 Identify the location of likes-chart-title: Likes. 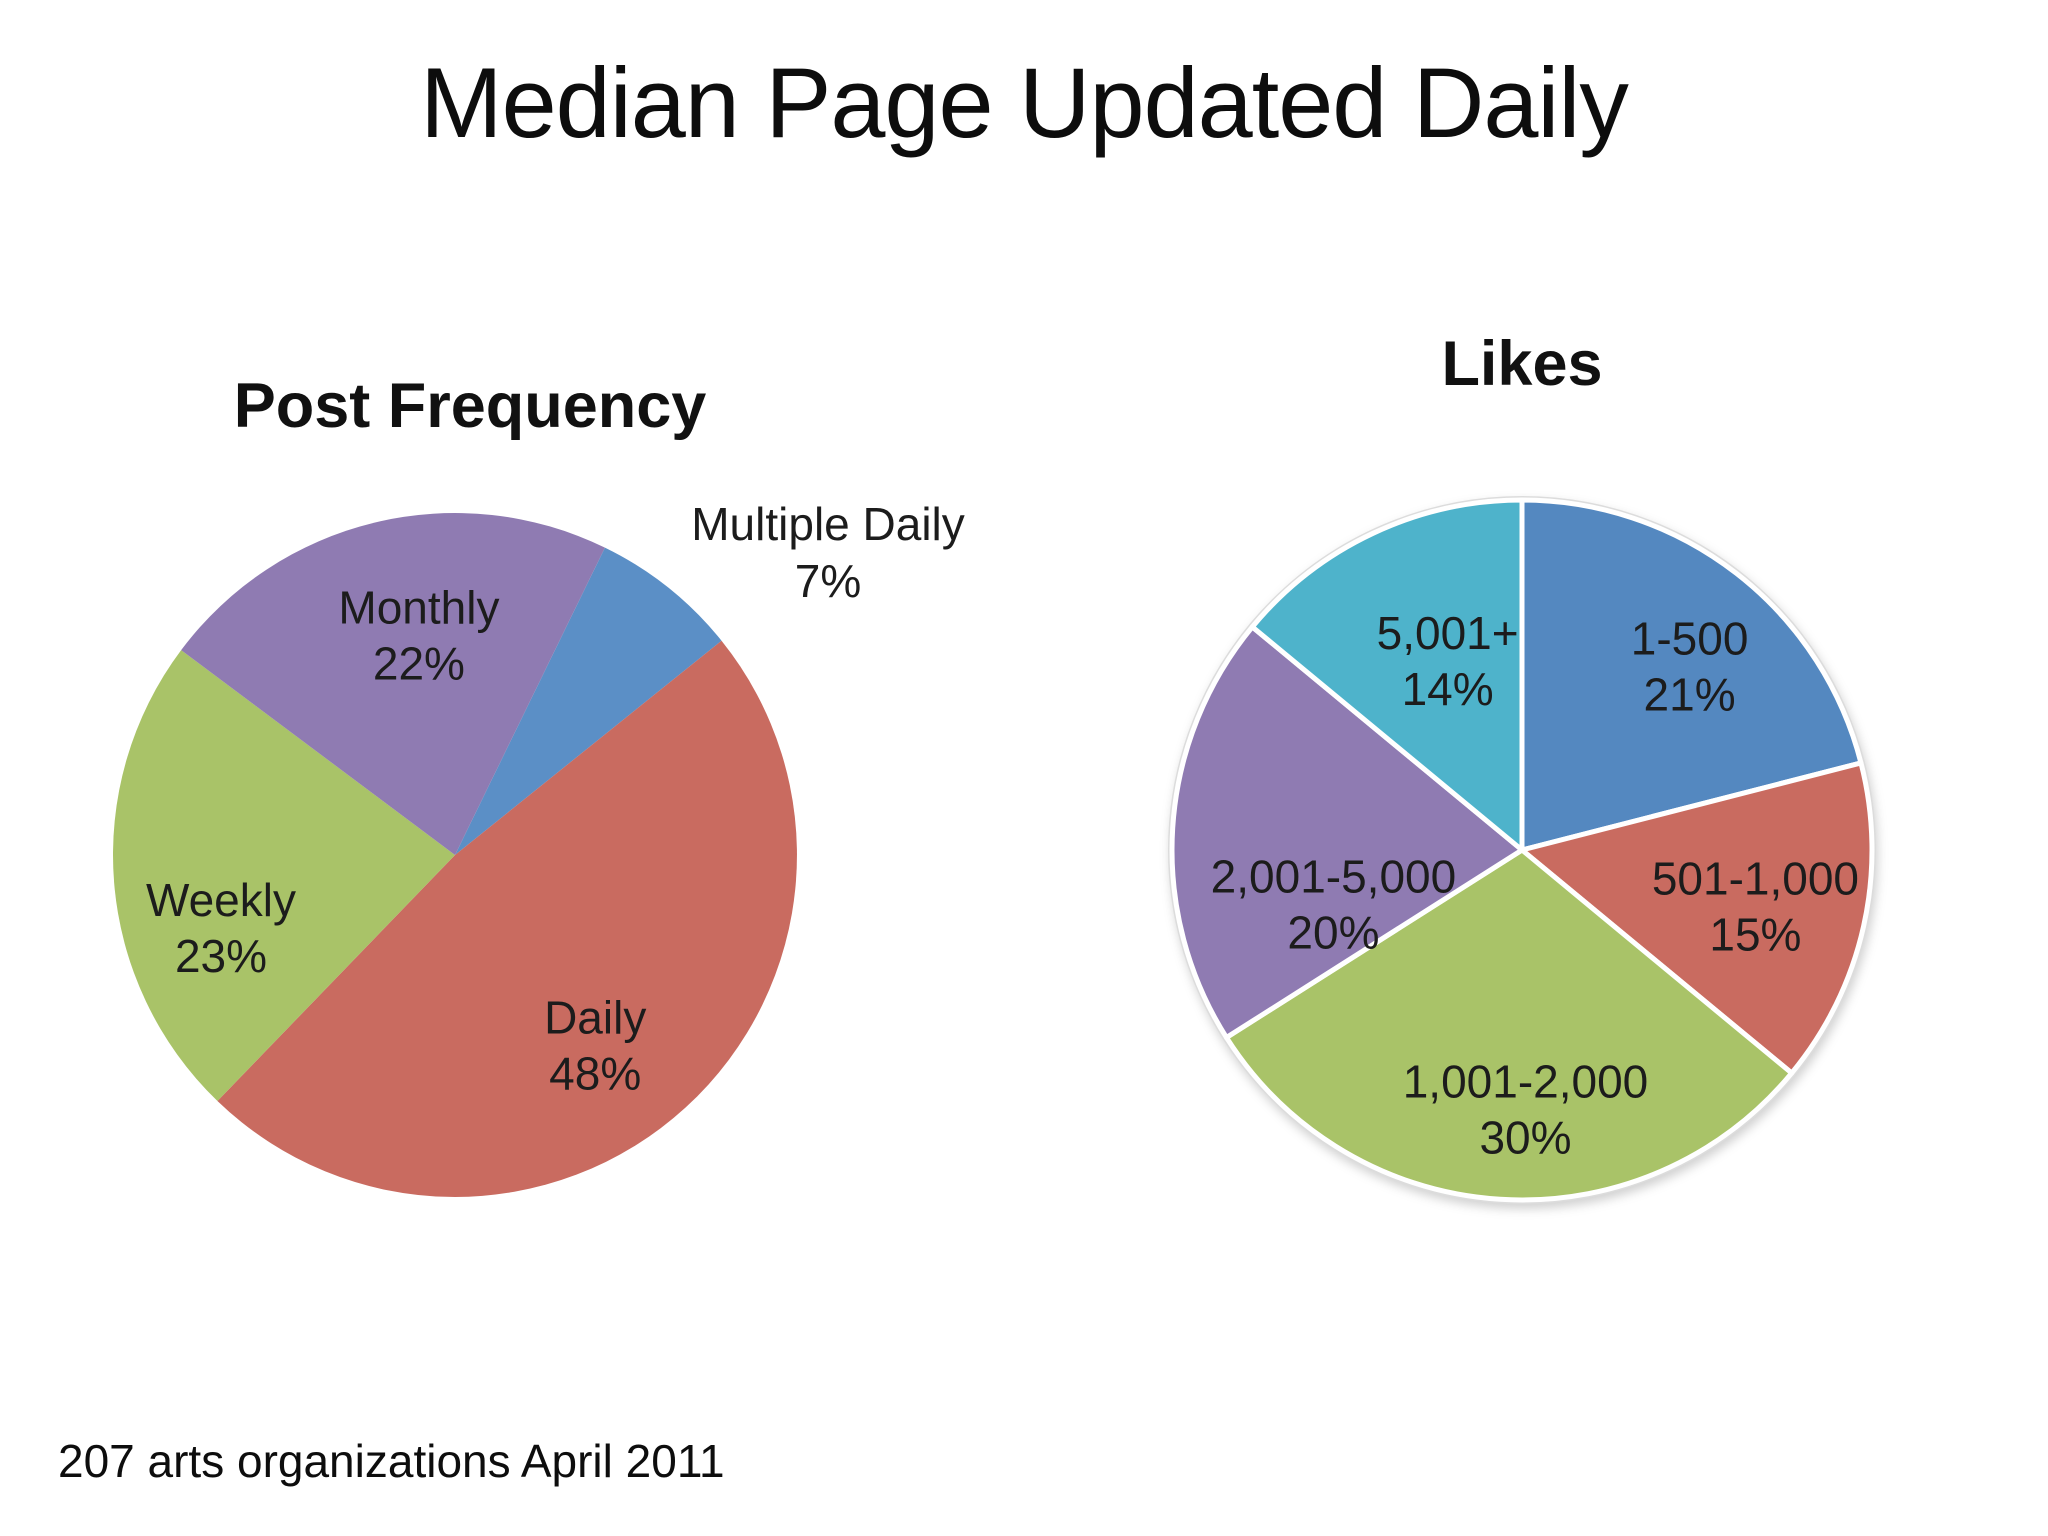
(1522, 364).